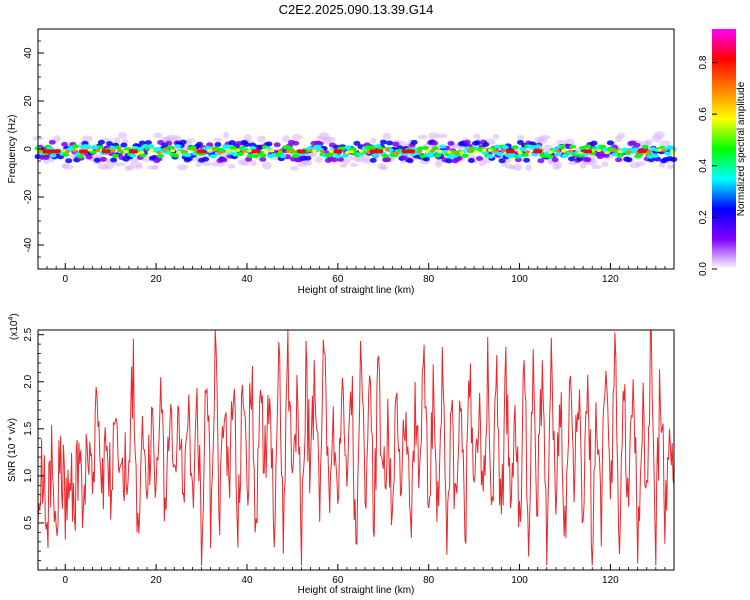 This screenshot has height=600, width=750. What do you see at coordinates (28, 475) in the screenshot?
I see `y-tick-label: 1.0` at bounding box center [28, 475].